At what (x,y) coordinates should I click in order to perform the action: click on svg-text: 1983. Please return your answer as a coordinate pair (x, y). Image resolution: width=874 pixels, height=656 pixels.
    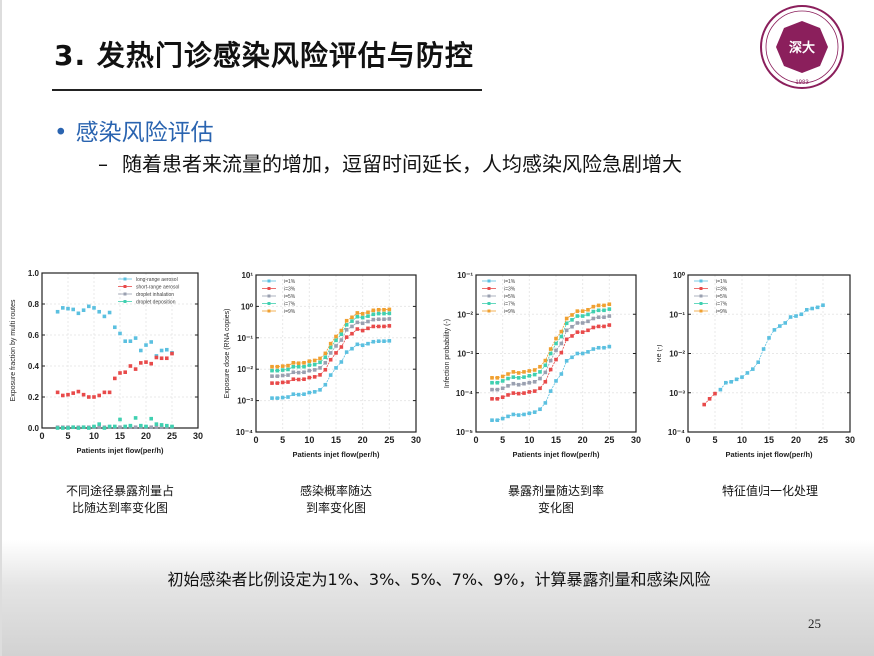
    Looking at the image, I should click on (802, 83).